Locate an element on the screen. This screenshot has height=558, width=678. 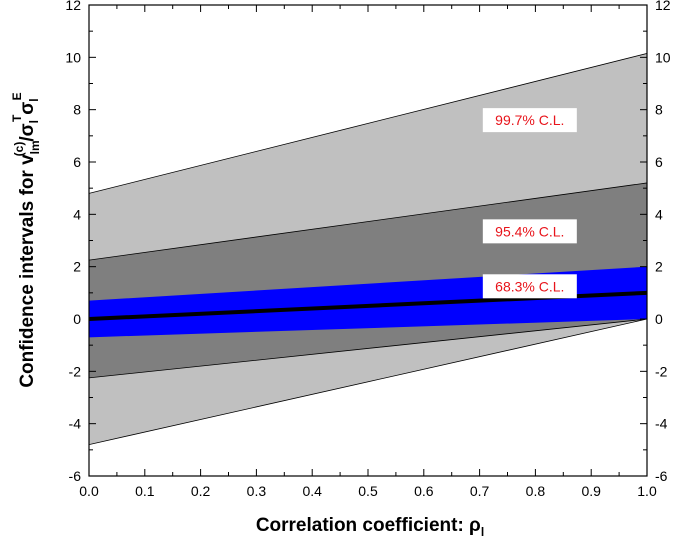
x-tick-label: 0.9 is located at coordinates (591, 491).